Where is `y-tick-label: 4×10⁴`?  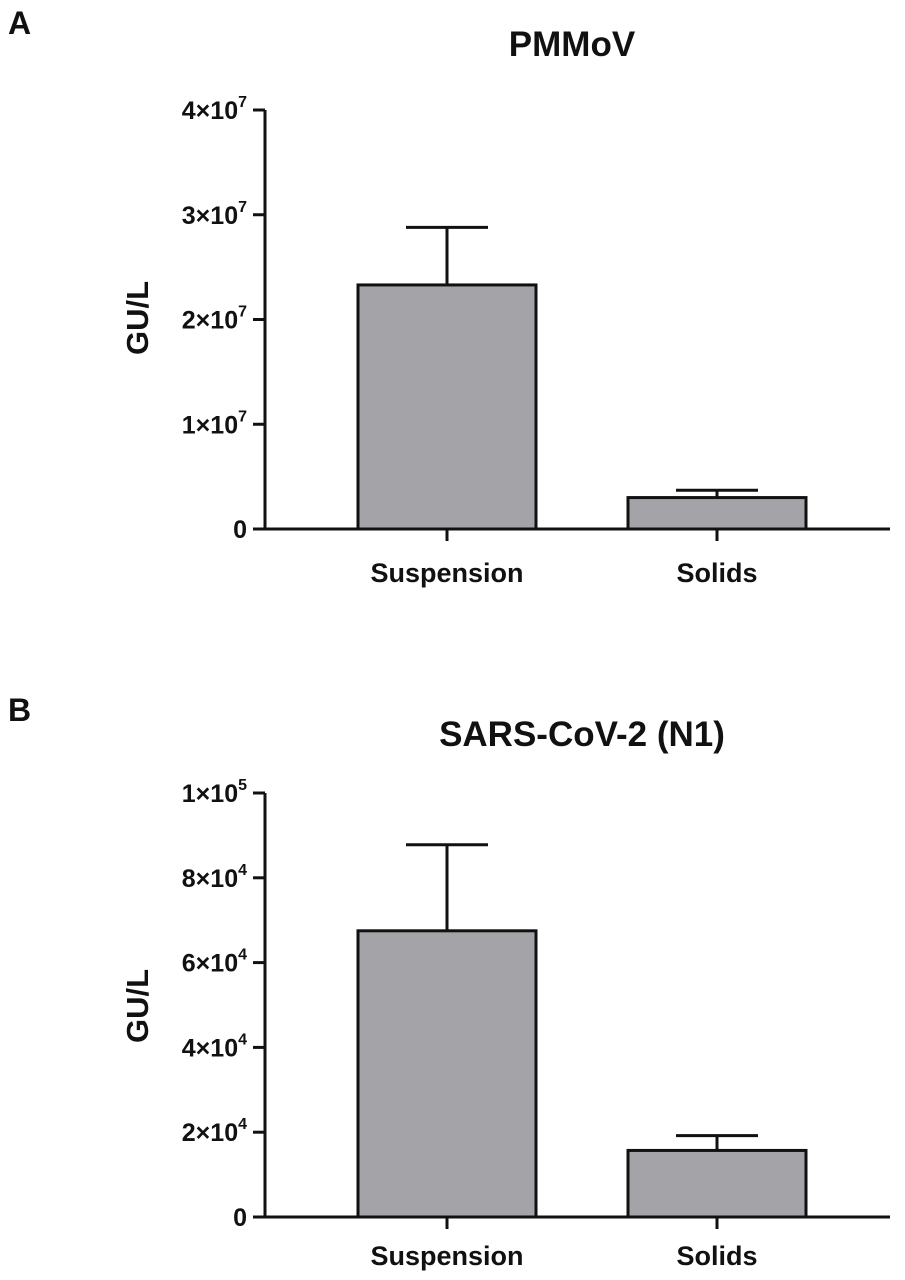 y-tick-label: 4×10⁴ is located at coordinates (214, 1046).